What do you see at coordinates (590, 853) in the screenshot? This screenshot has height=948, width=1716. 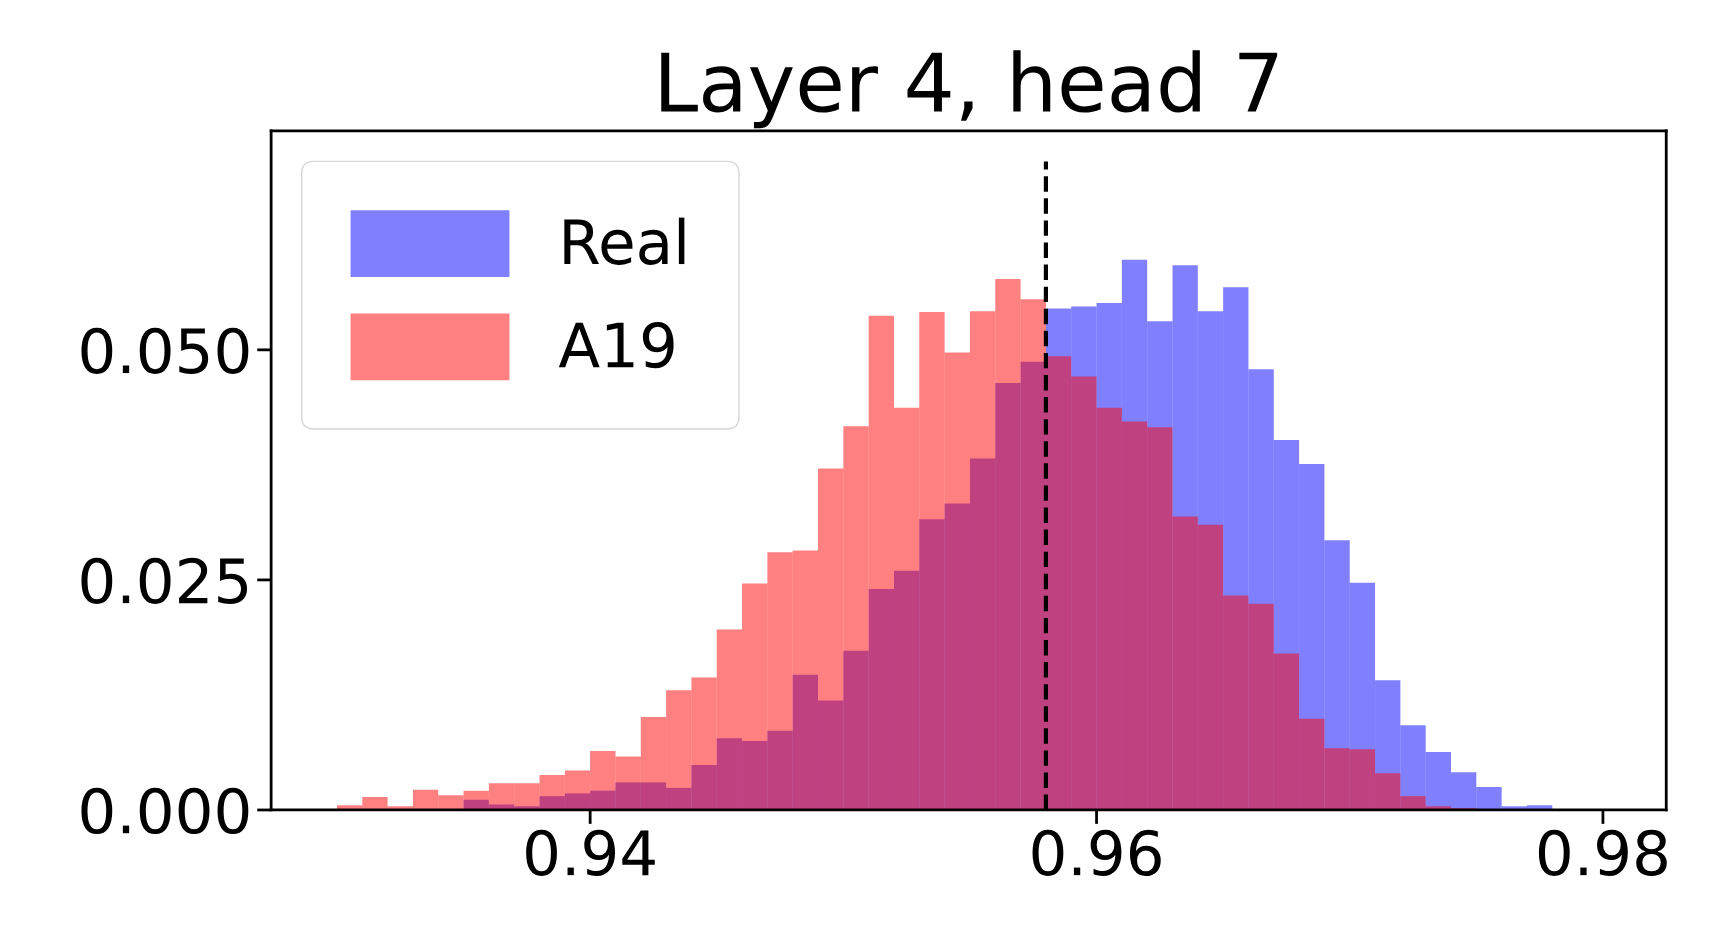 I see `x-tick-label: 0.94` at bounding box center [590, 853].